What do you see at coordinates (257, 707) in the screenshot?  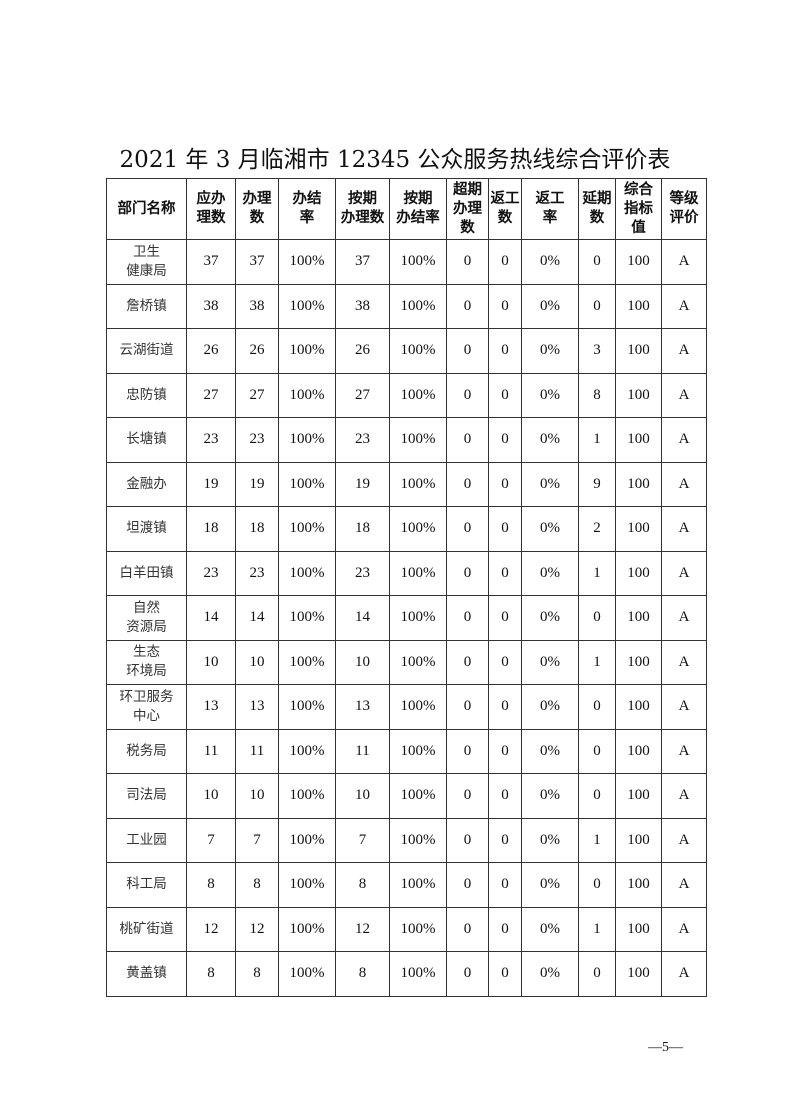 I see `table-cell: 13` at bounding box center [257, 707].